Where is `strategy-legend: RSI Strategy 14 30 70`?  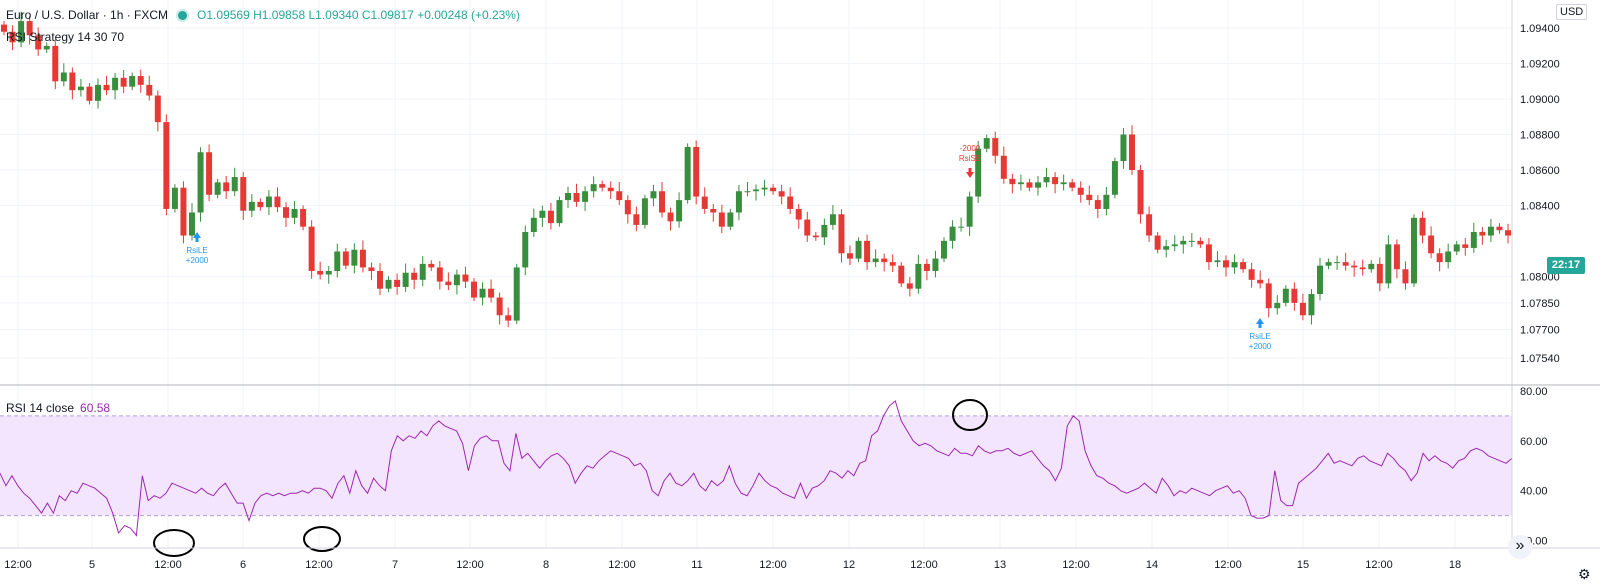 strategy-legend: RSI Strategy 14 30 70 is located at coordinates (65, 37).